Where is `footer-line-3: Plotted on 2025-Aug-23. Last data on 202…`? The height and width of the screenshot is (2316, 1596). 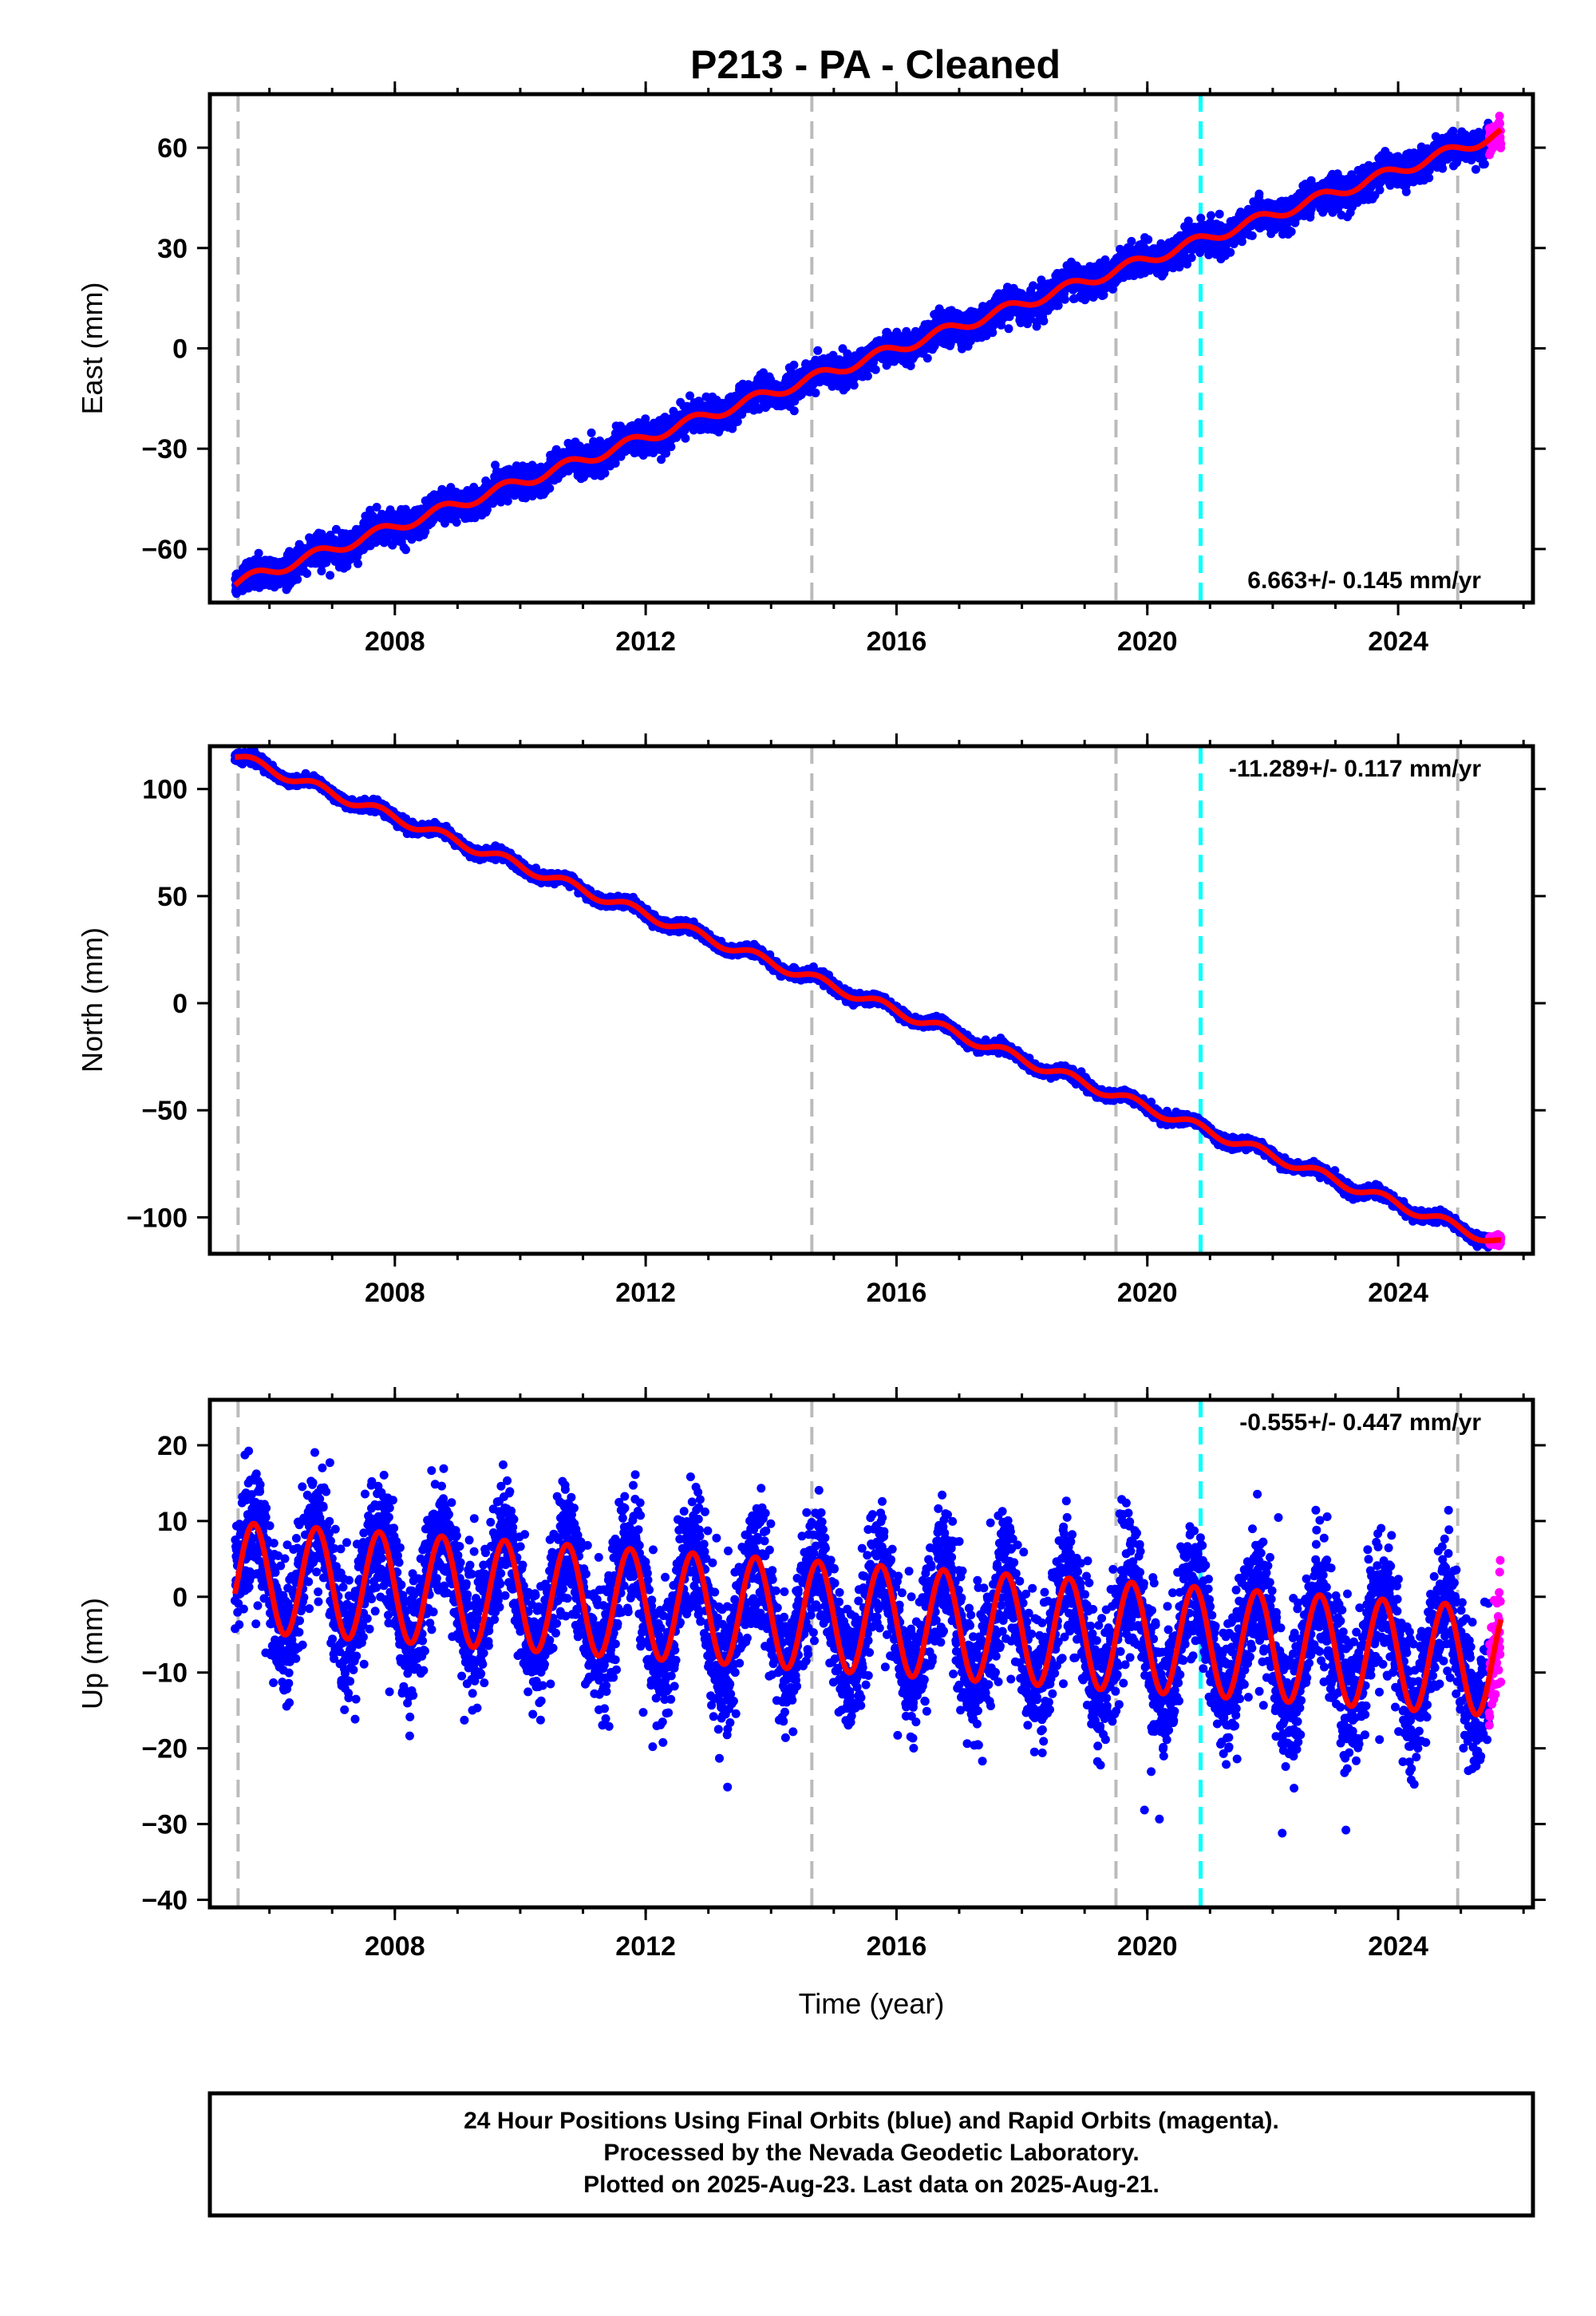 footer-line-3: Plotted on 2025-Aug-23. Last data on 202… is located at coordinates (871, 2185).